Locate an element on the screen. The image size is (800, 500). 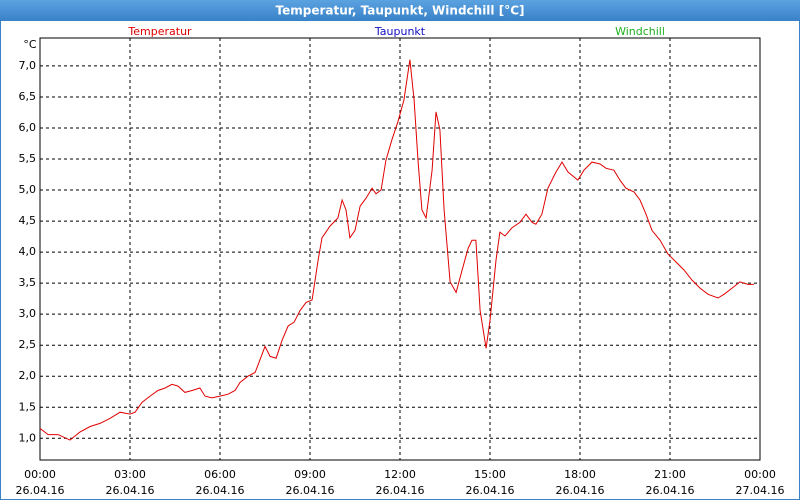
x-tick-label: 18:00 is located at coordinates (580, 474).